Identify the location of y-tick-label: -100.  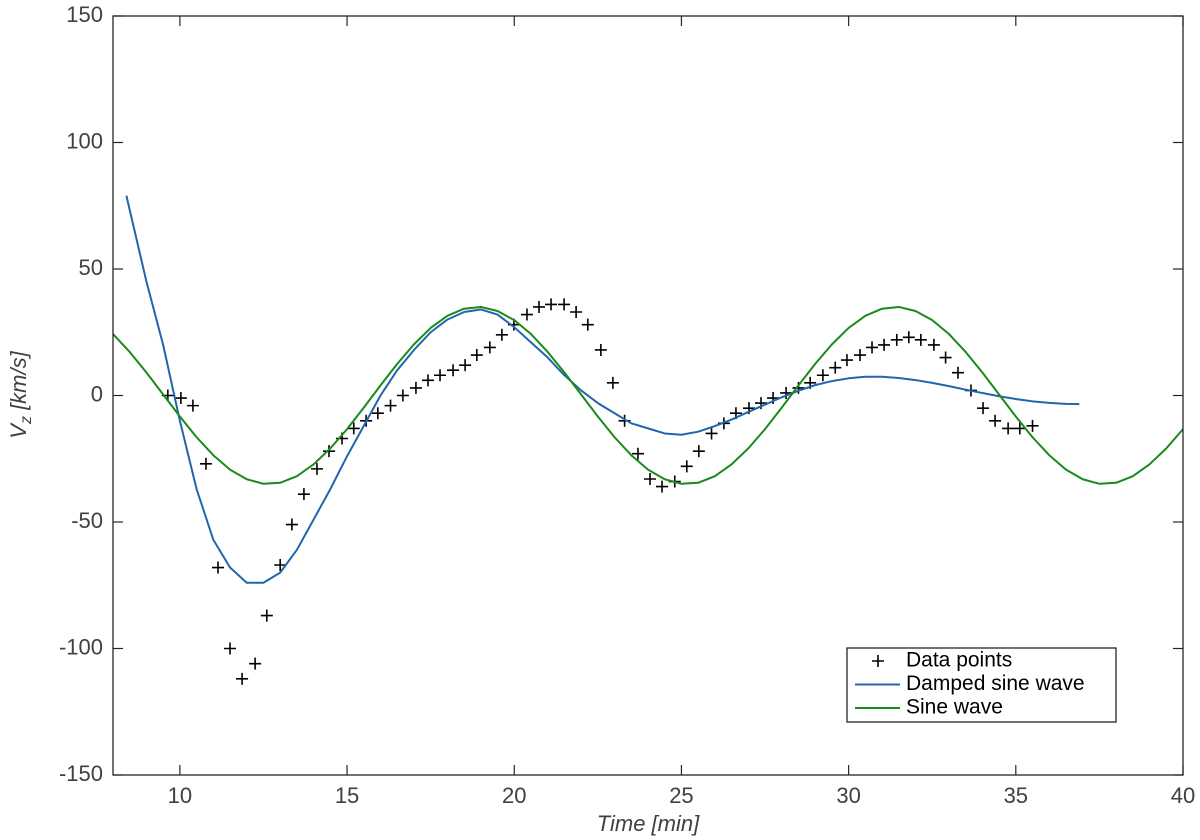
(81, 646).